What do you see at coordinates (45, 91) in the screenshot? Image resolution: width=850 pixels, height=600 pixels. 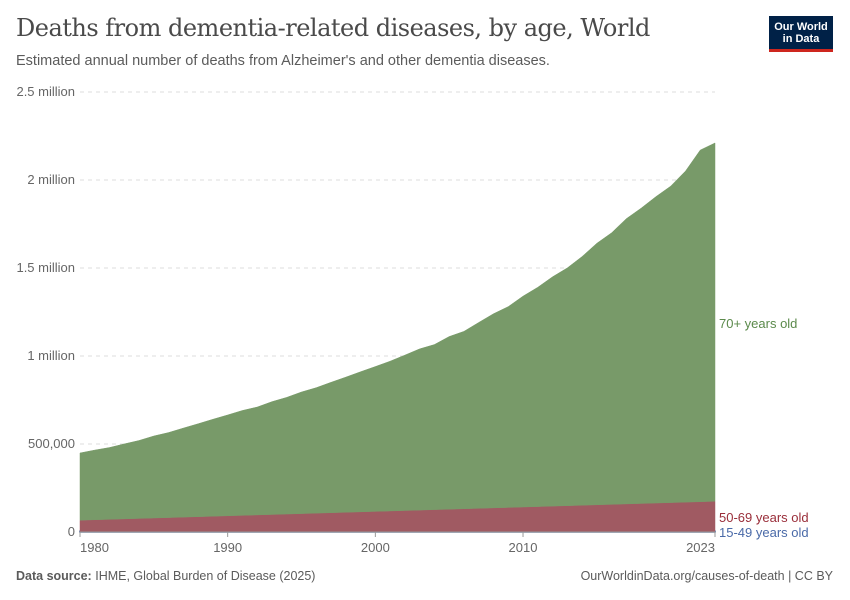 I see `y-tick-label: 2.5 million` at bounding box center [45, 91].